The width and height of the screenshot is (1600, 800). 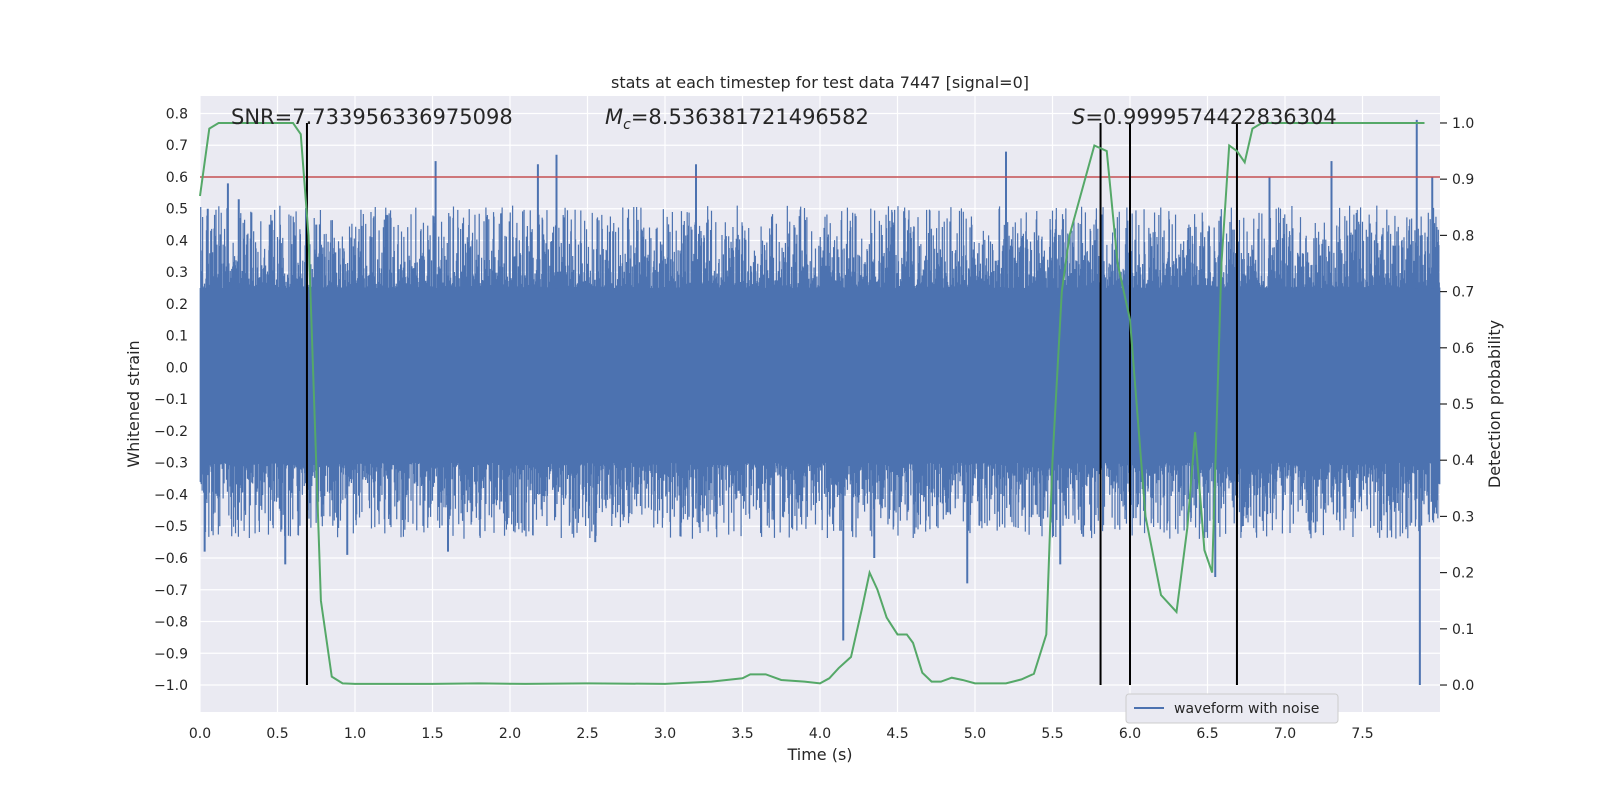 I want to click on y2-tick-label: 0.7, so click(x=1463, y=293).